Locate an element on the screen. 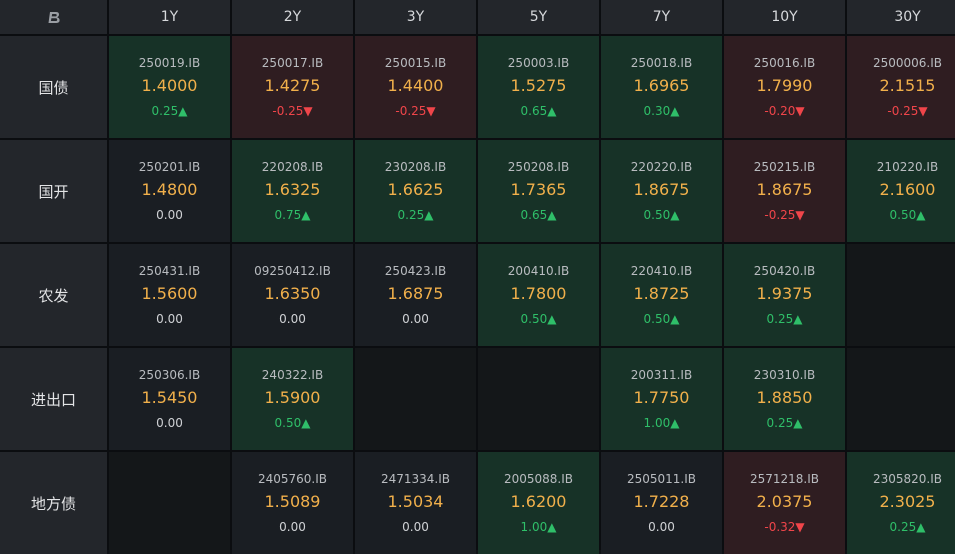 This screenshot has height=554, width=955. quote-cell: 250019.IB 1.4000 0.25▲ is located at coordinates (169, 87).